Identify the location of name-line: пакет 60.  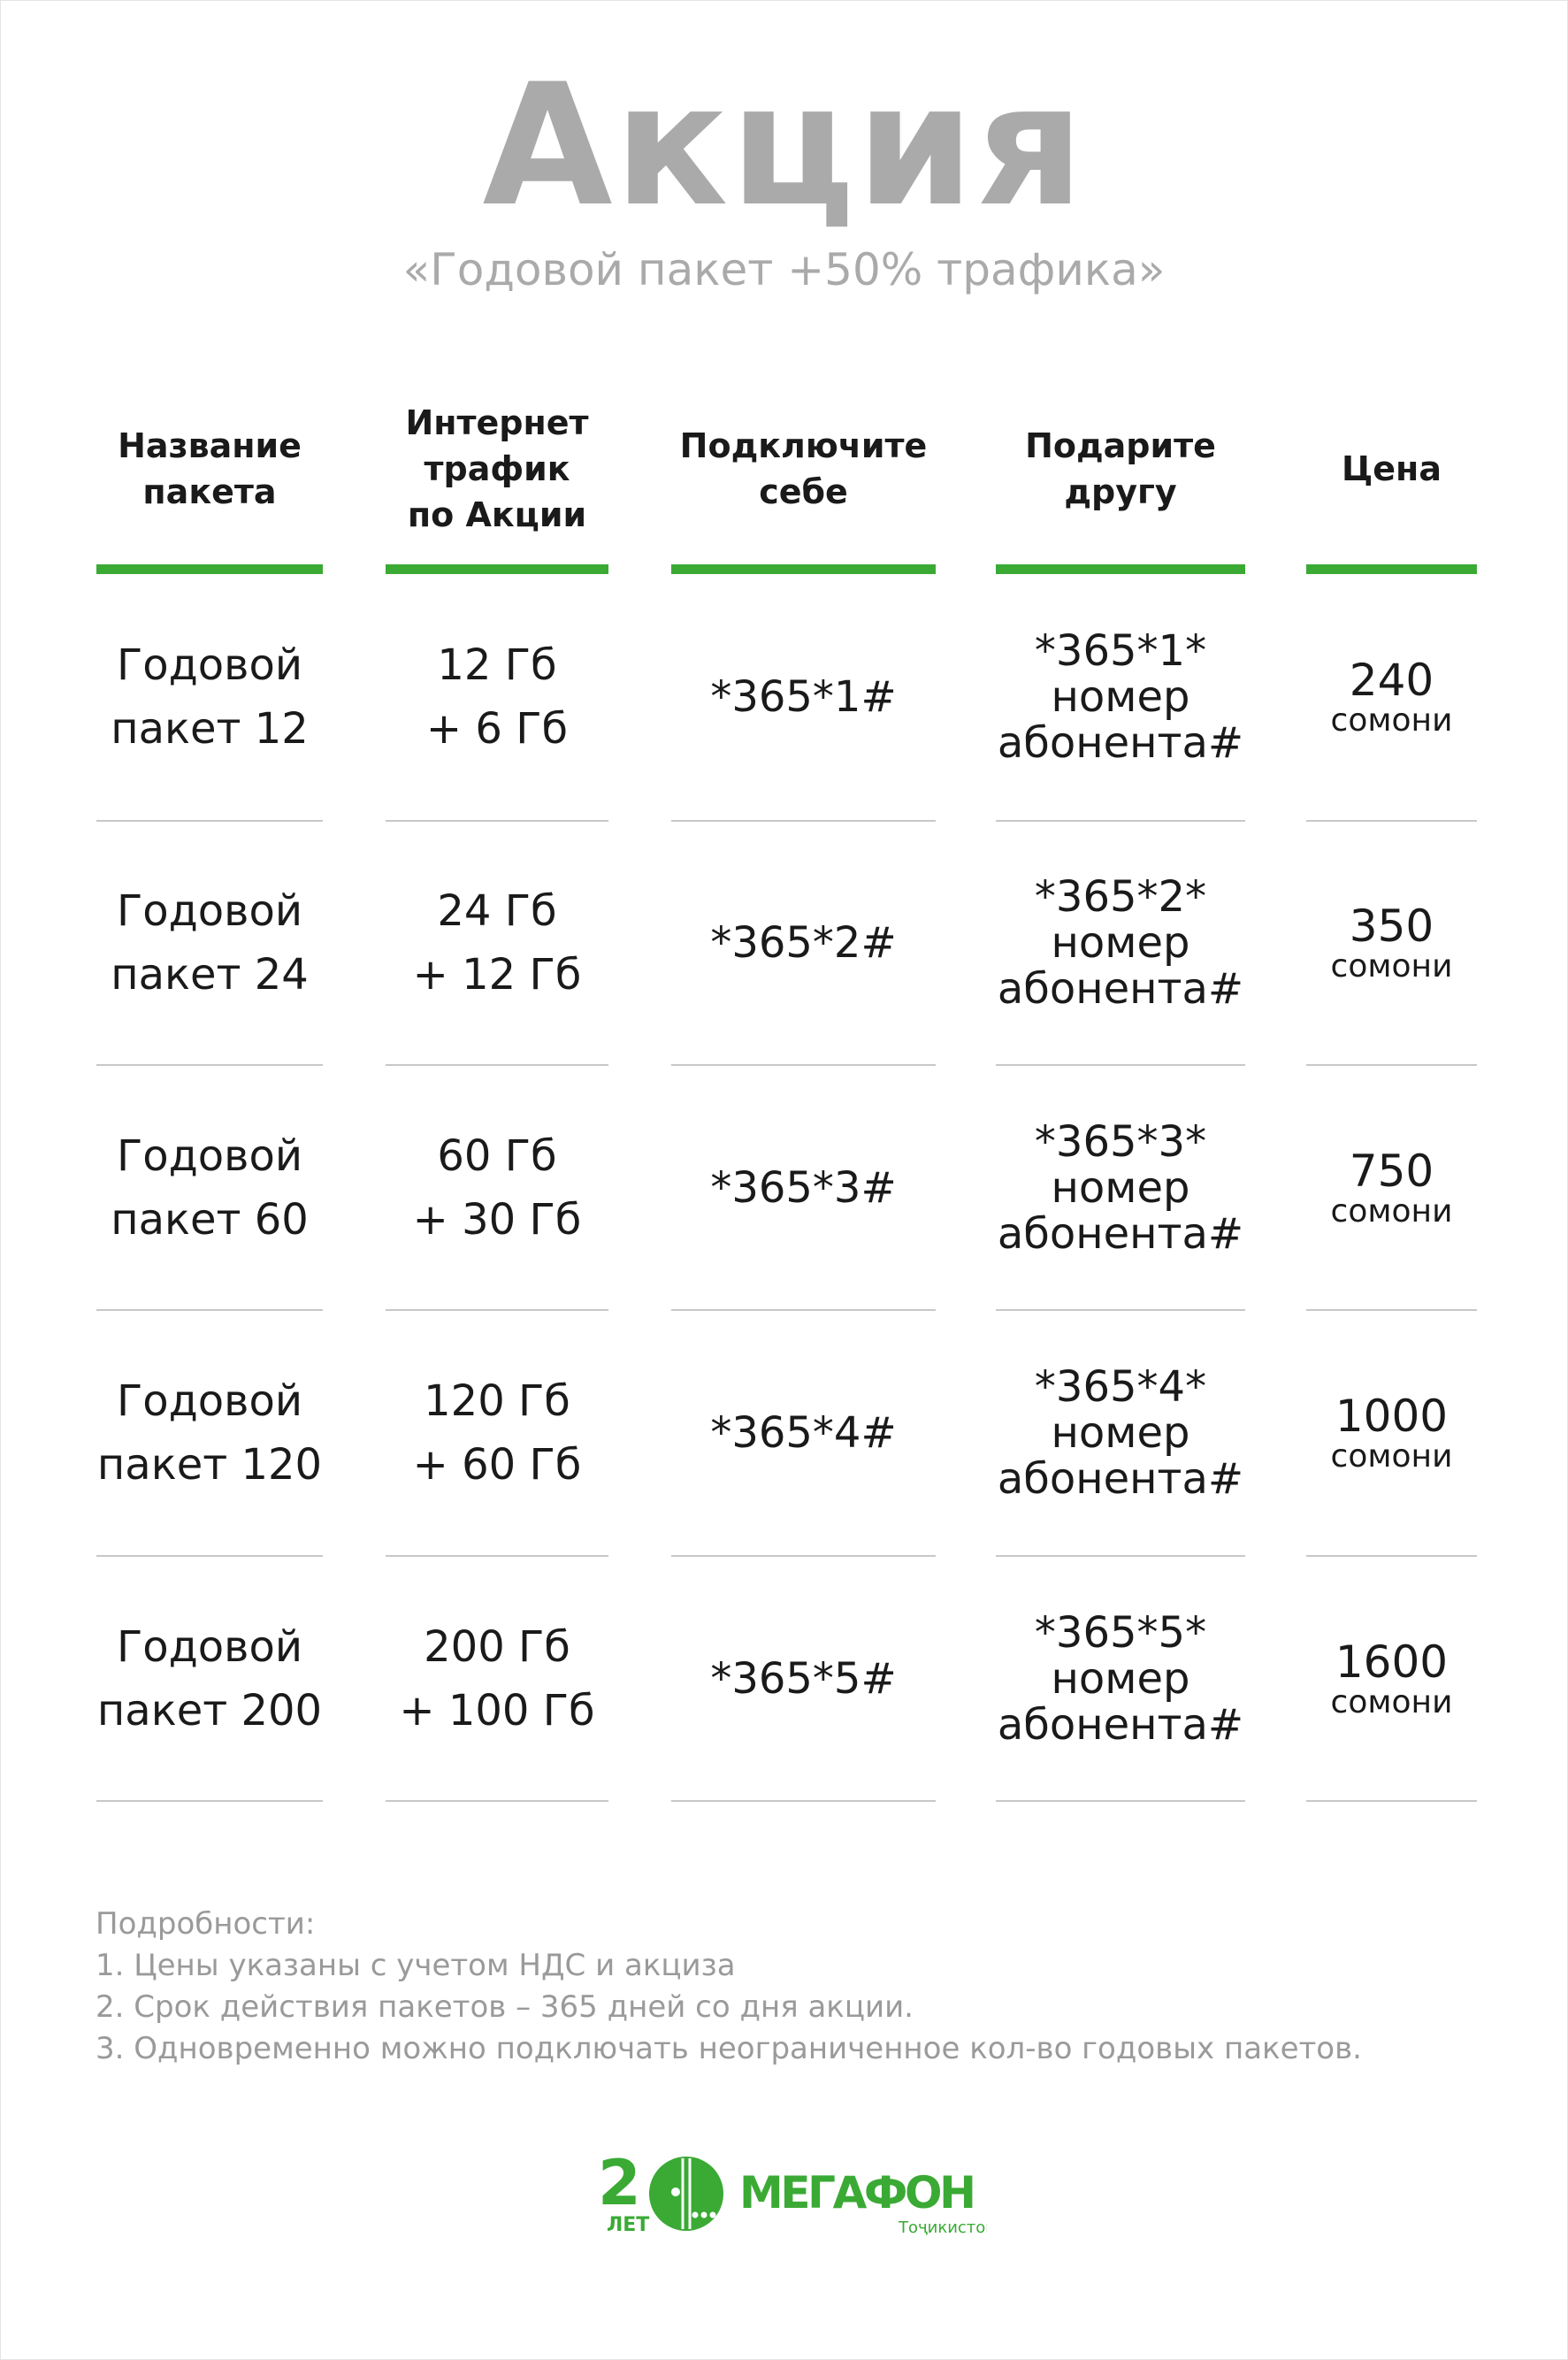
(210, 1219).